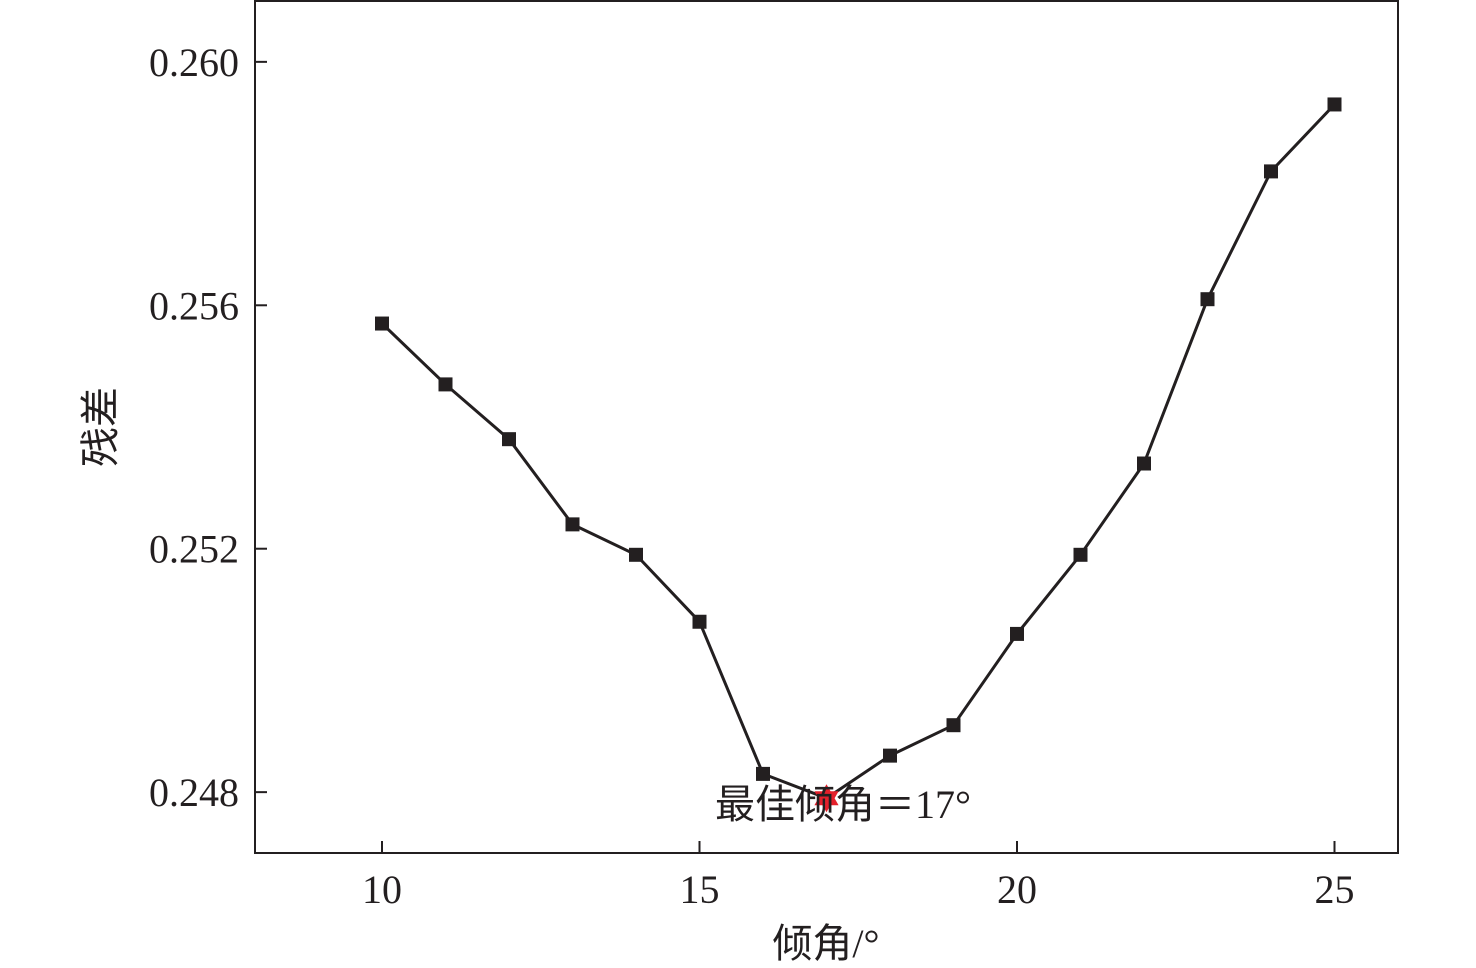 The height and width of the screenshot is (968, 1476). What do you see at coordinates (700, 889) in the screenshot?
I see `x-tick-label: 15` at bounding box center [700, 889].